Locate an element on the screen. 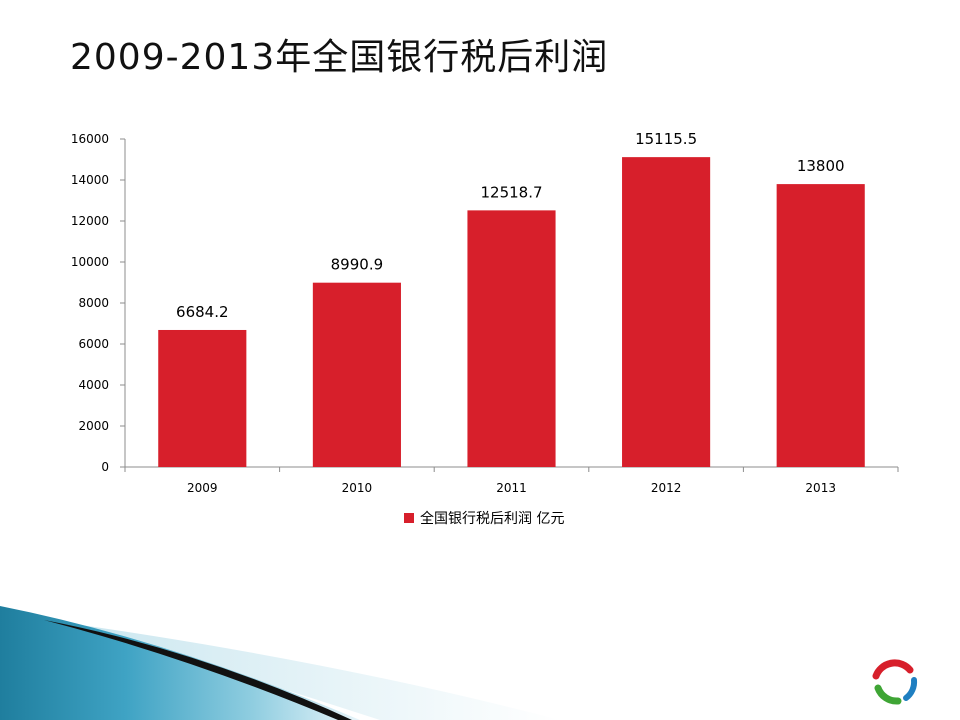  x-tick-label: 2012 is located at coordinates (666, 488).